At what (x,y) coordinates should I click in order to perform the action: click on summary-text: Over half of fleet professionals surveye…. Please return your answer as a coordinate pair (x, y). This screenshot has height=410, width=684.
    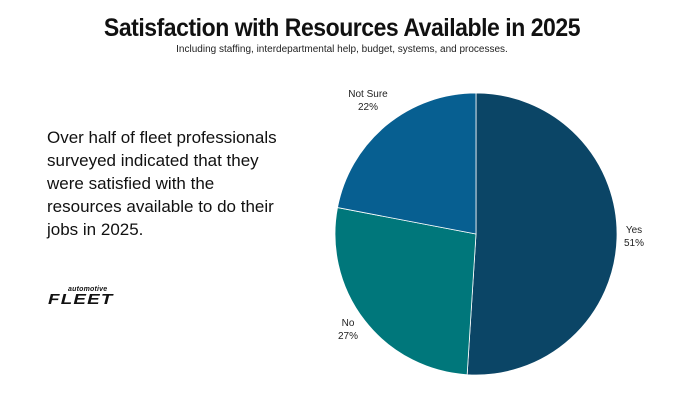
    Looking at the image, I should click on (162, 183).